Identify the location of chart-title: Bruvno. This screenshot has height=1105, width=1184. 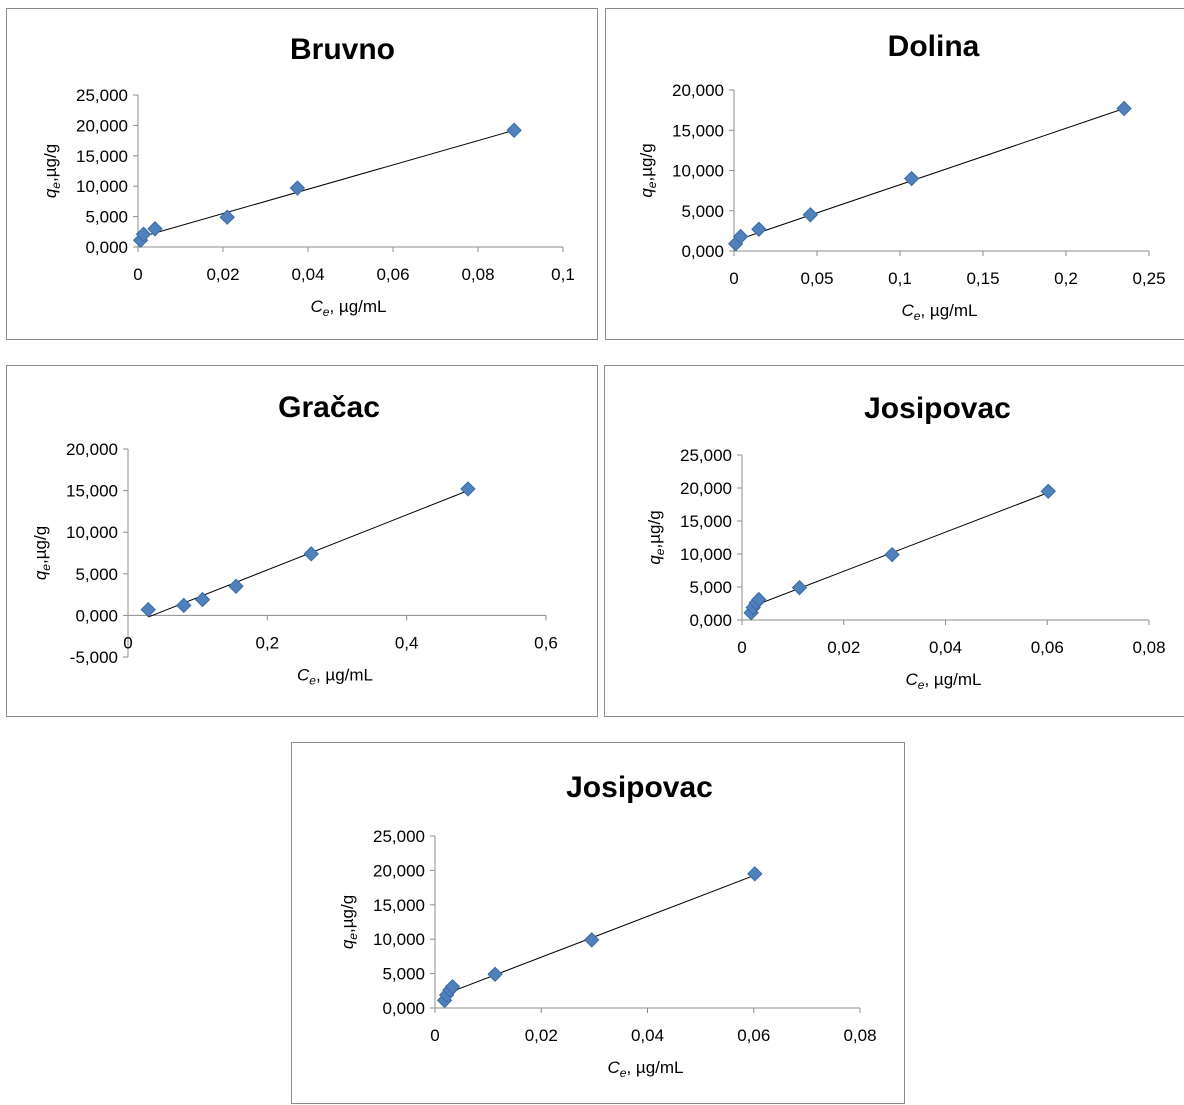
(342, 49).